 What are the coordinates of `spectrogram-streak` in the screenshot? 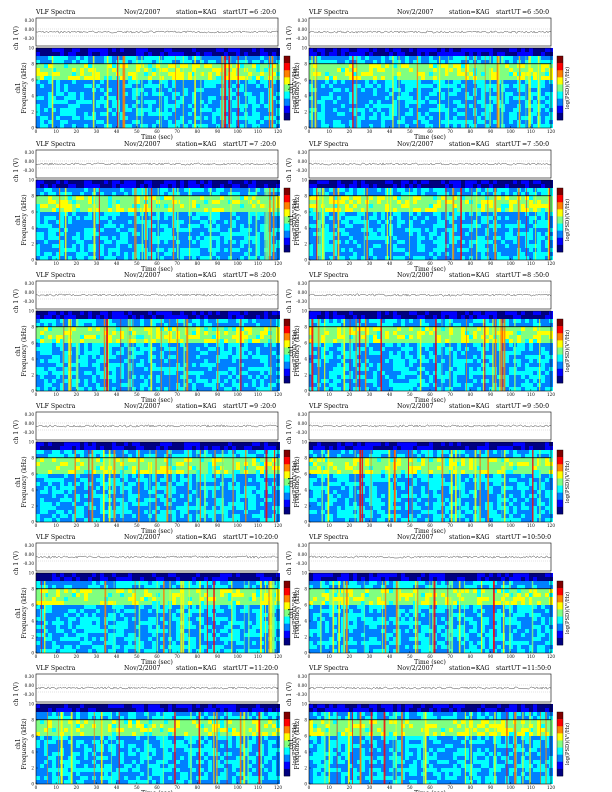 It's located at (526, 92).